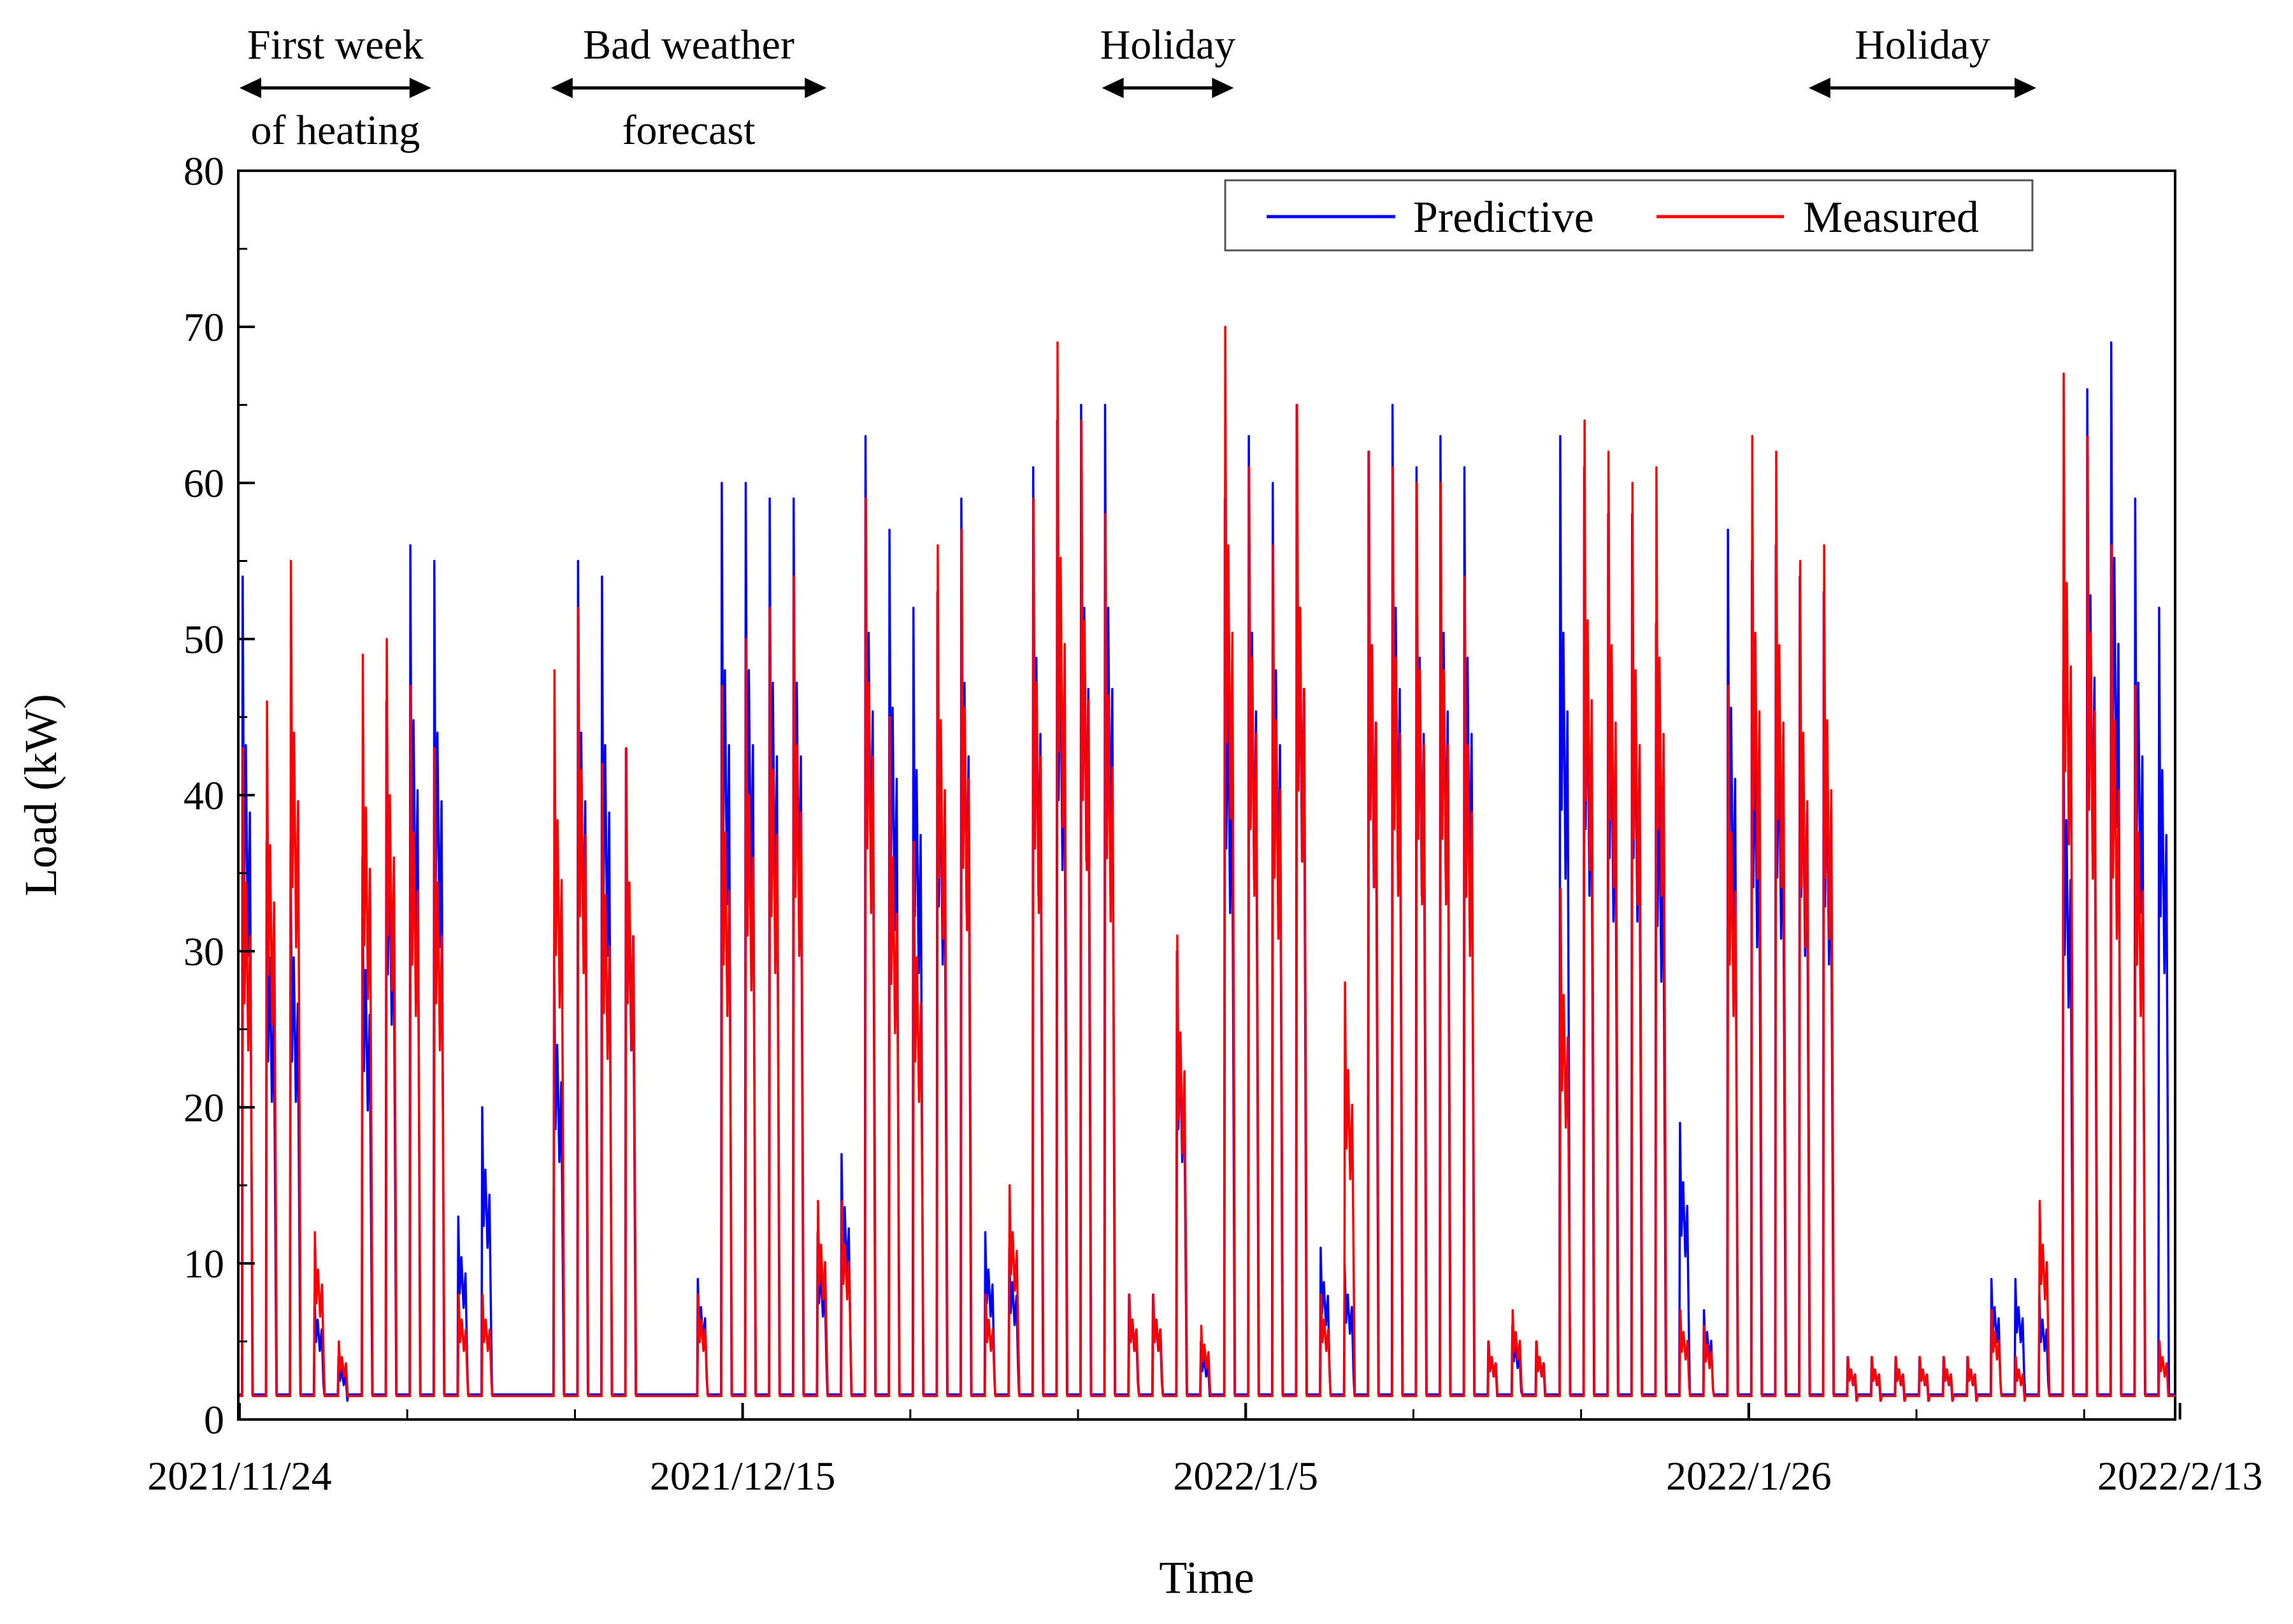  I want to click on annotation-4: Holiday, so click(1922, 60).